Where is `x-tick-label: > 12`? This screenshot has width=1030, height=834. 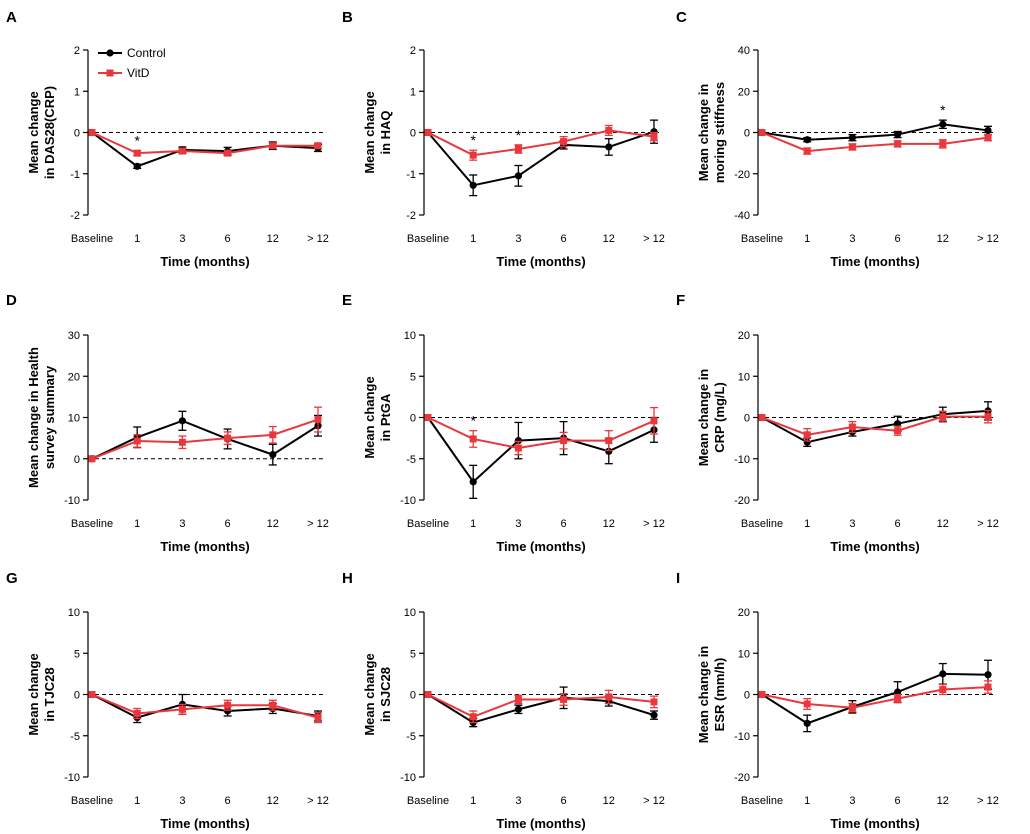
x-tick-label: > 12 is located at coordinates (654, 524).